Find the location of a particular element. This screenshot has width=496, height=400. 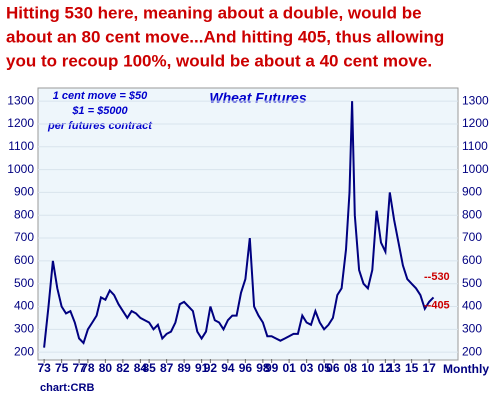

x-tick-label: 77 is located at coordinates (79, 368).